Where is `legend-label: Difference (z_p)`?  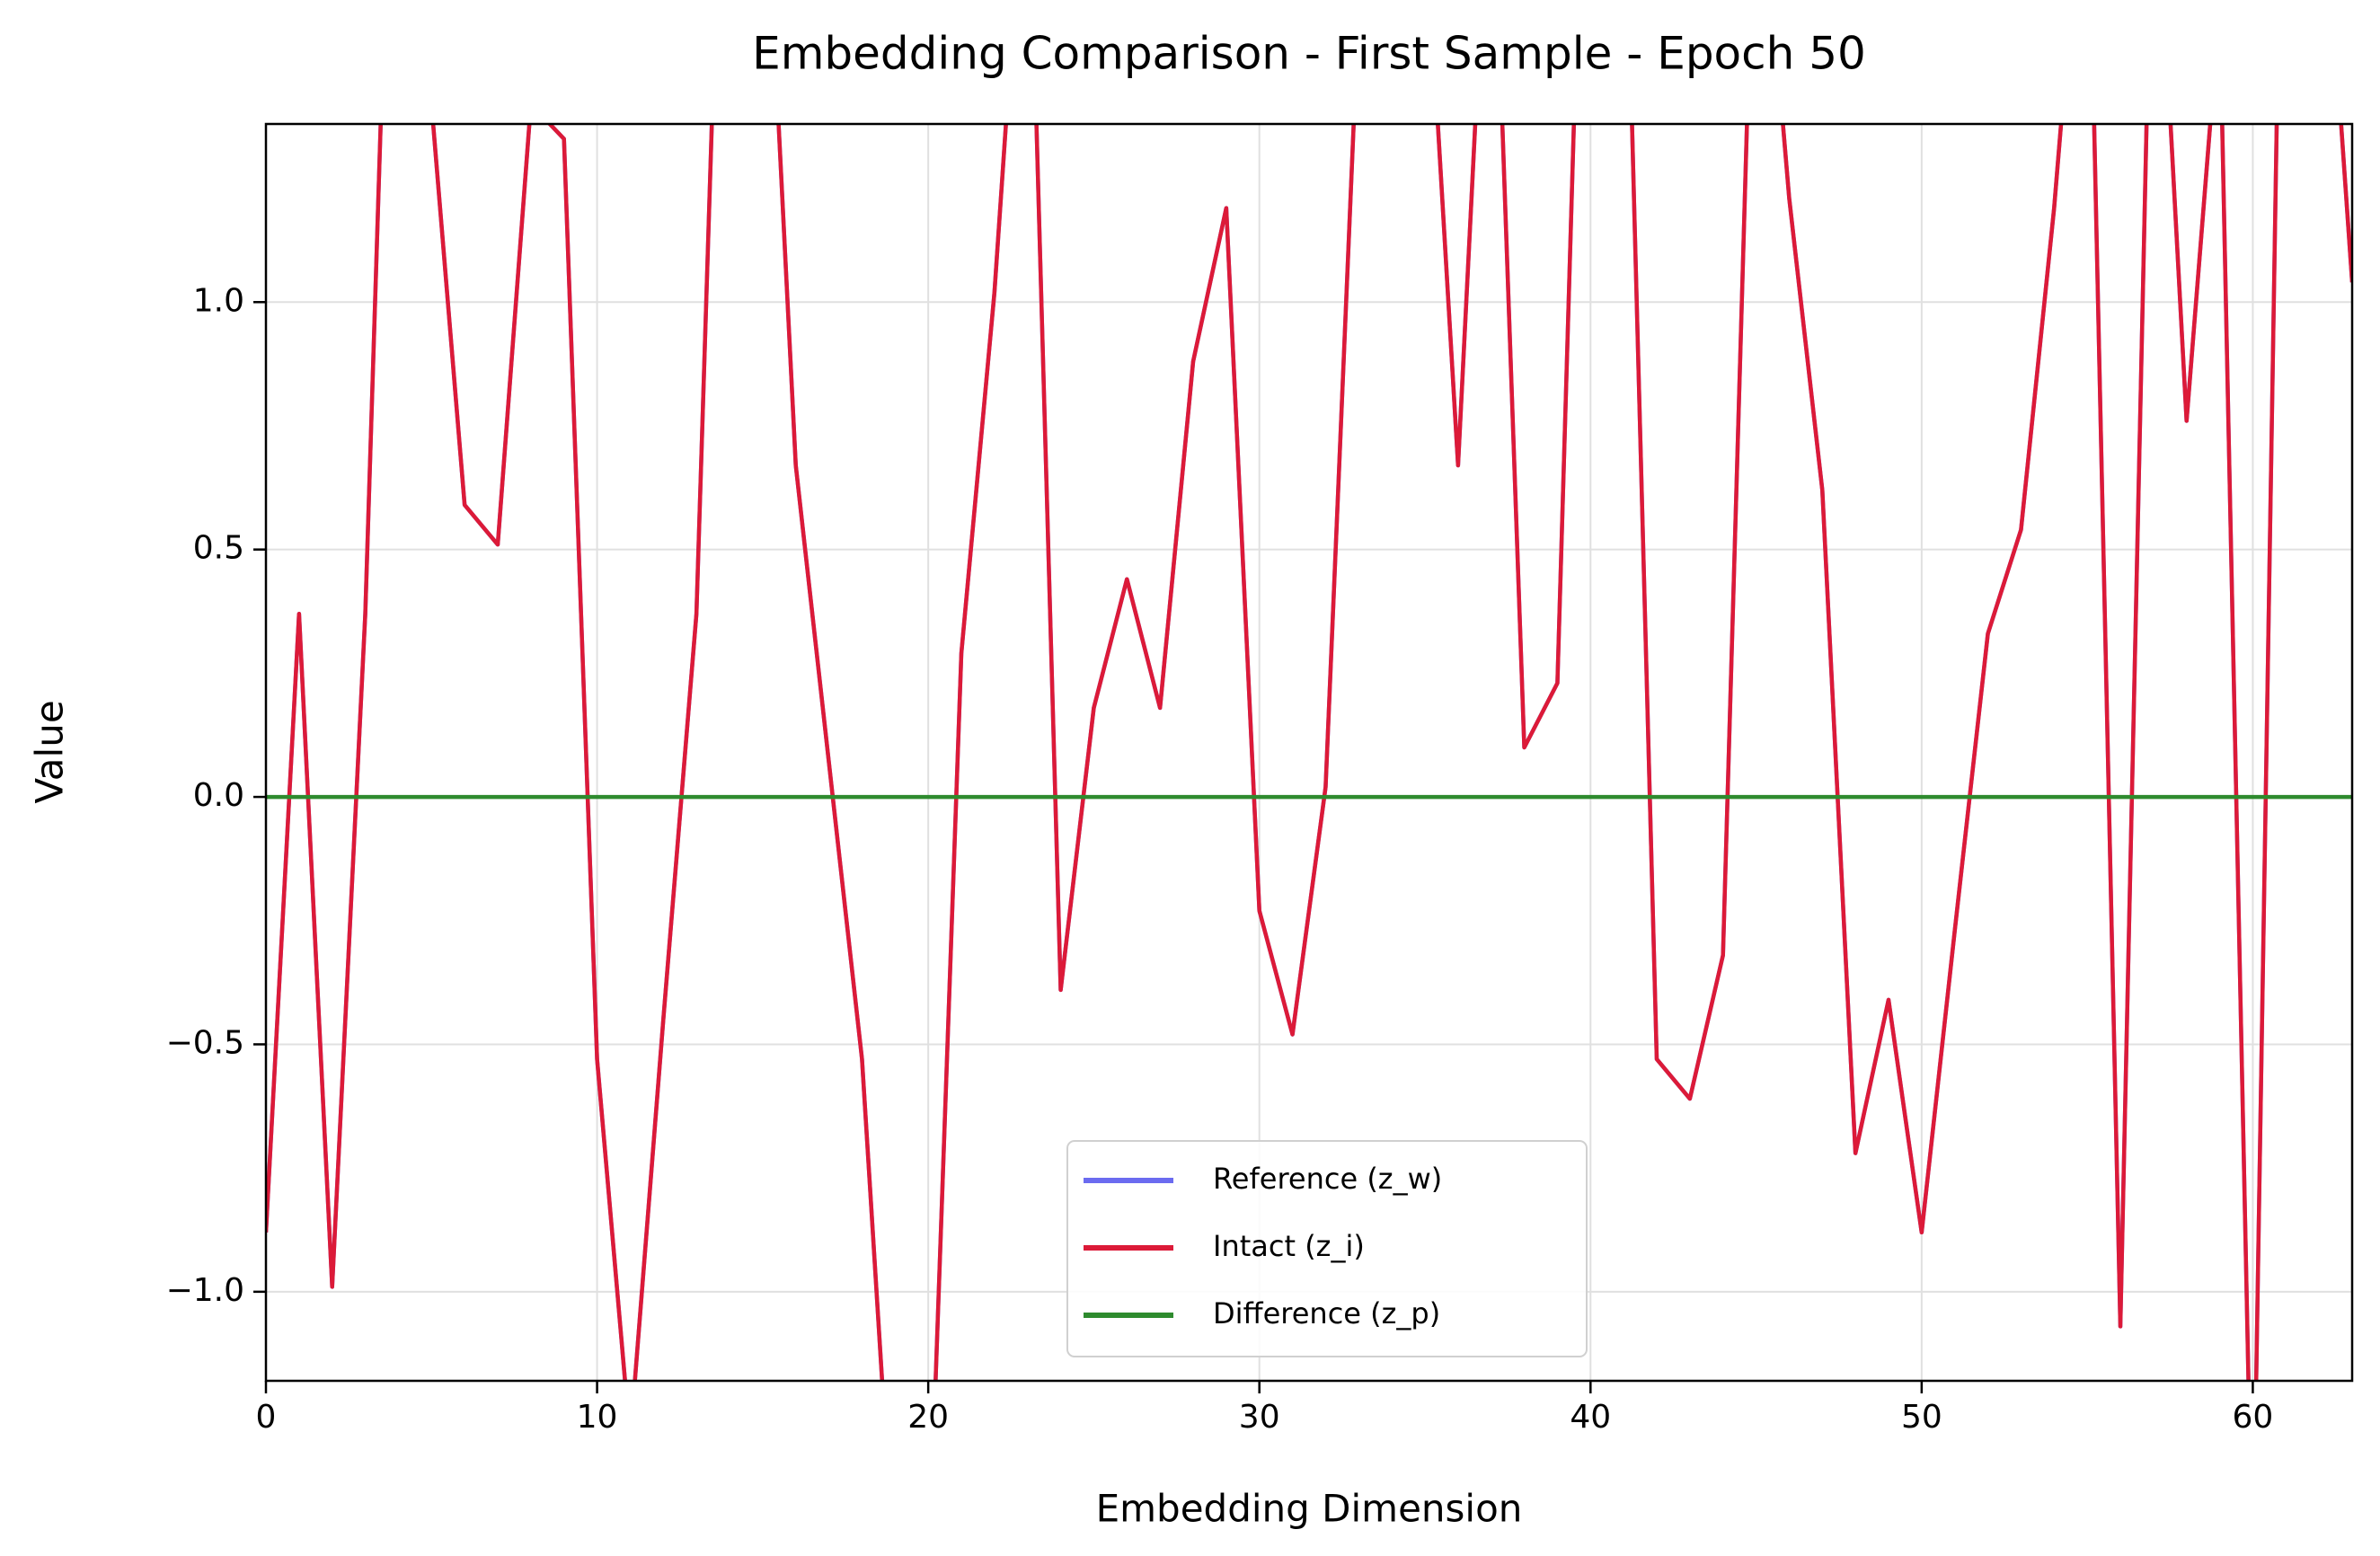 legend-label: Difference (z_p) is located at coordinates (1326, 1313).